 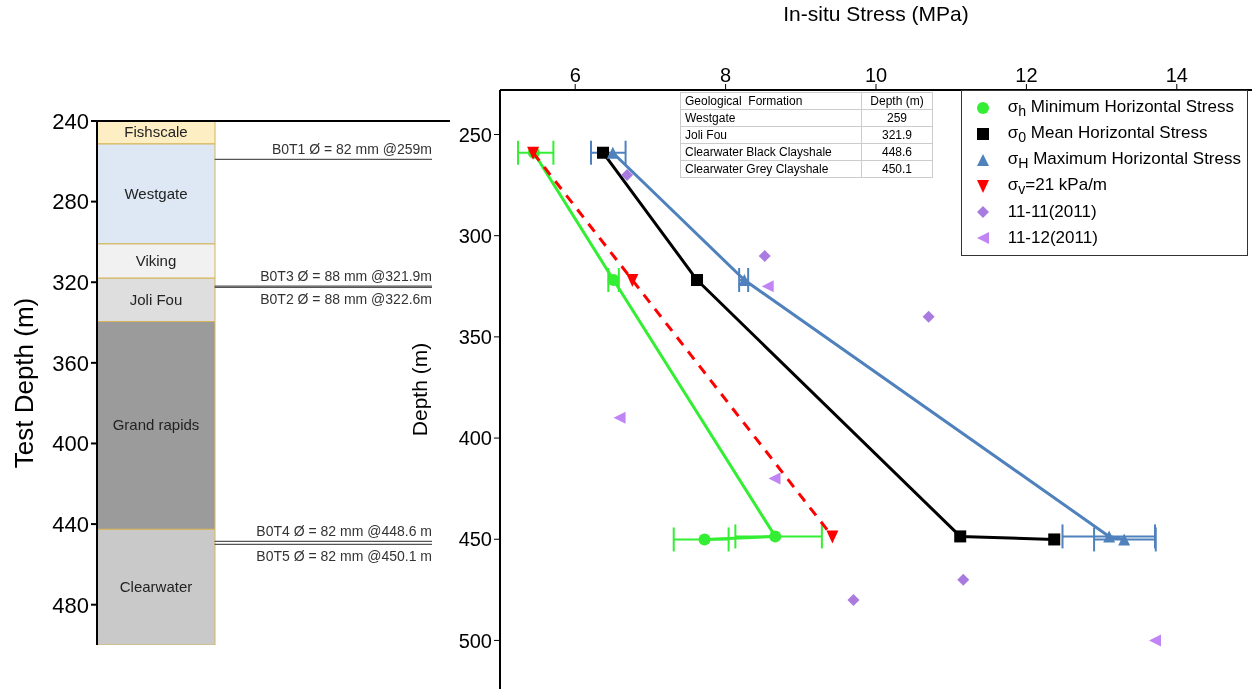 I want to click on y-tick-label: 450, so click(x=475, y=539).